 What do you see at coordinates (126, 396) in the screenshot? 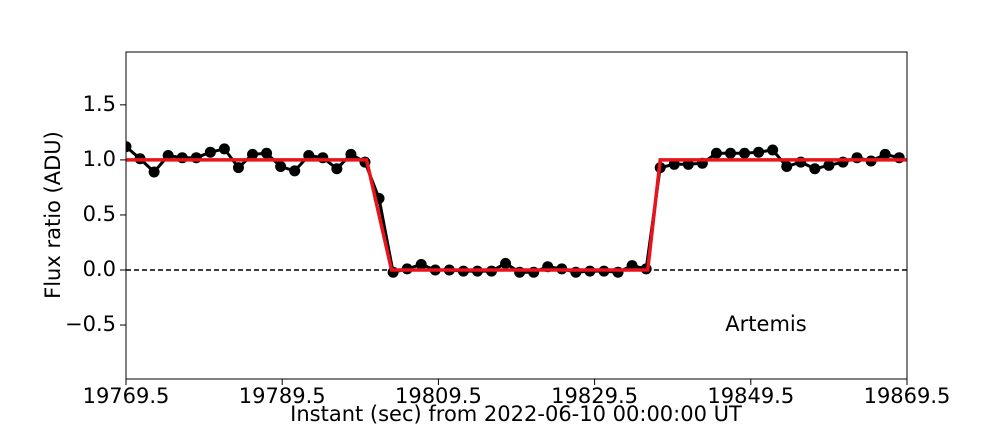
I see `x-tick-label: 19769.5` at bounding box center [126, 396].